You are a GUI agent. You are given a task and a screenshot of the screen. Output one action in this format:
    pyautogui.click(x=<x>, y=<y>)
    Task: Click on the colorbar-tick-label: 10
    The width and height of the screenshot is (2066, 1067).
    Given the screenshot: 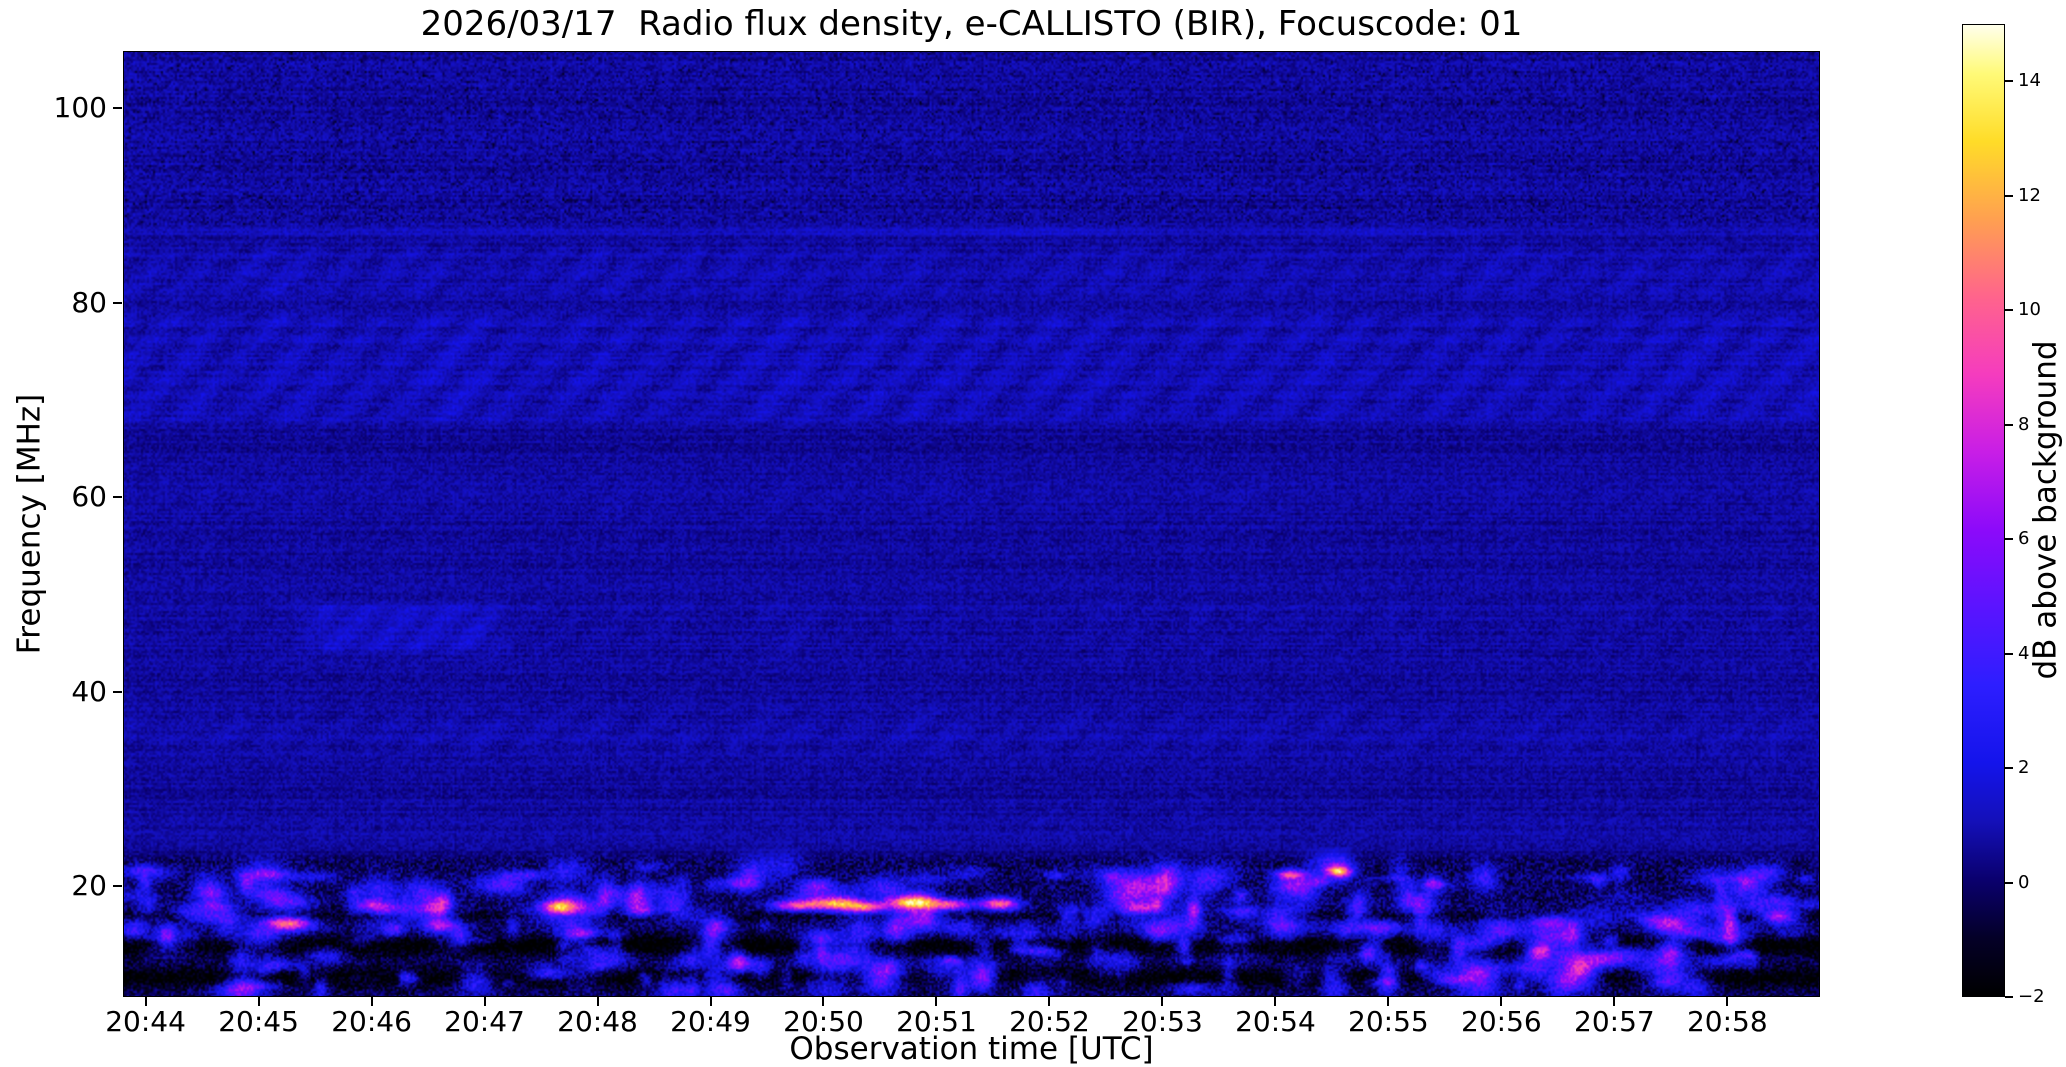 What is the action you would take?
    pyautogui.click(x=2029, y=310)
    